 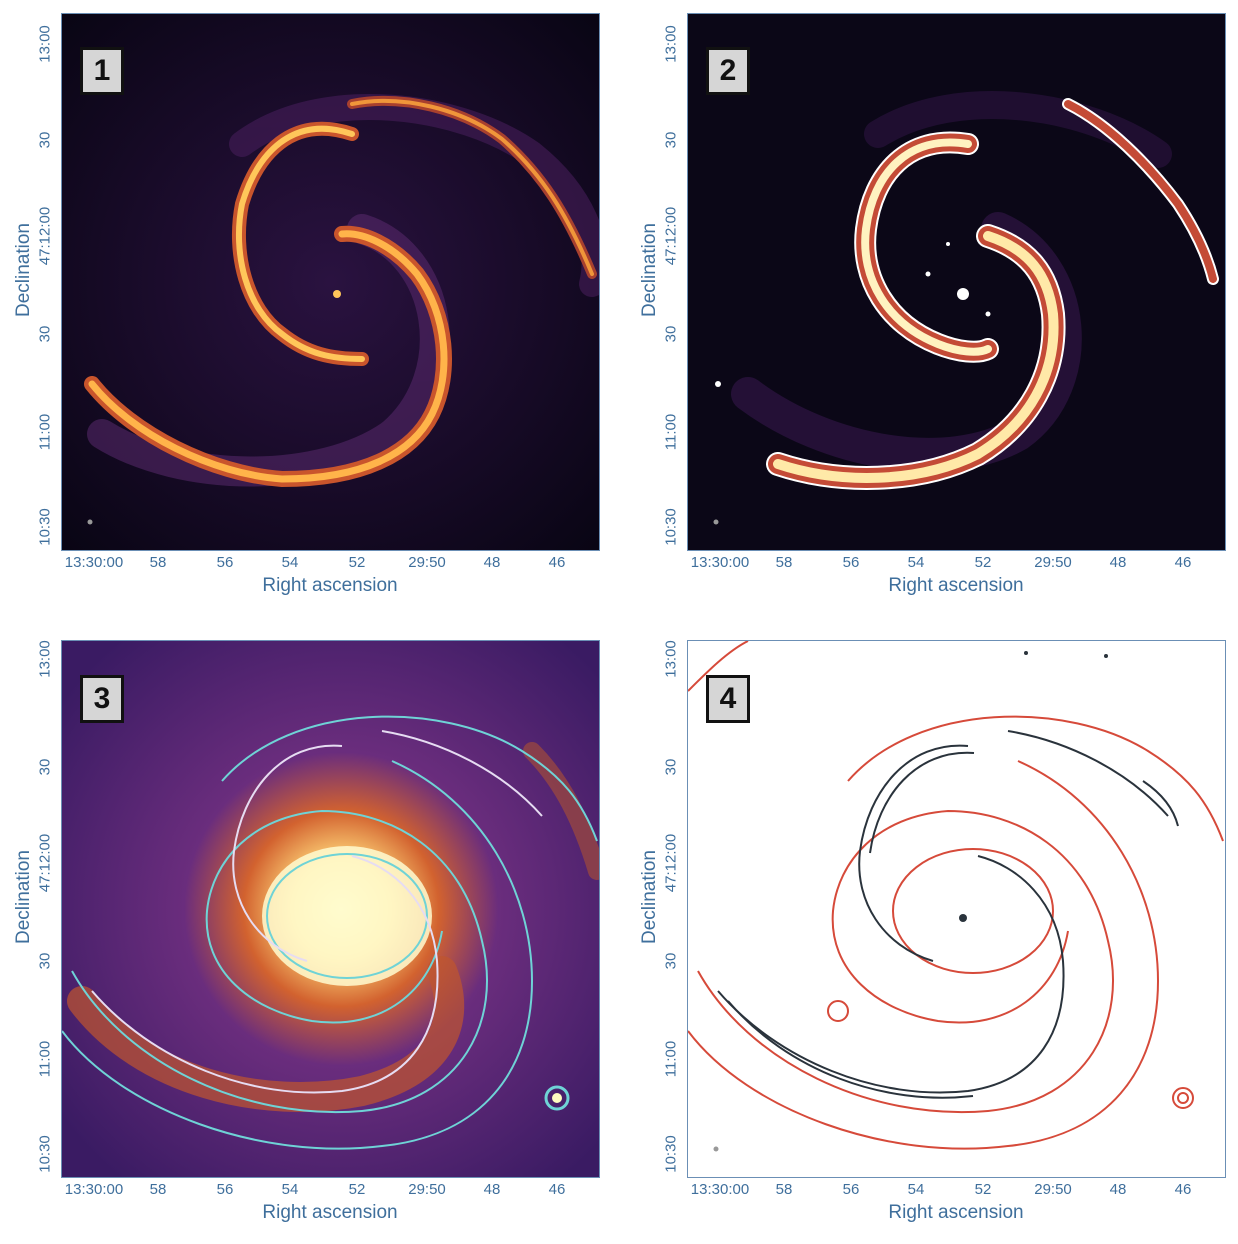 I want to click on panel-badge: 3, so click(x=102, y=699).